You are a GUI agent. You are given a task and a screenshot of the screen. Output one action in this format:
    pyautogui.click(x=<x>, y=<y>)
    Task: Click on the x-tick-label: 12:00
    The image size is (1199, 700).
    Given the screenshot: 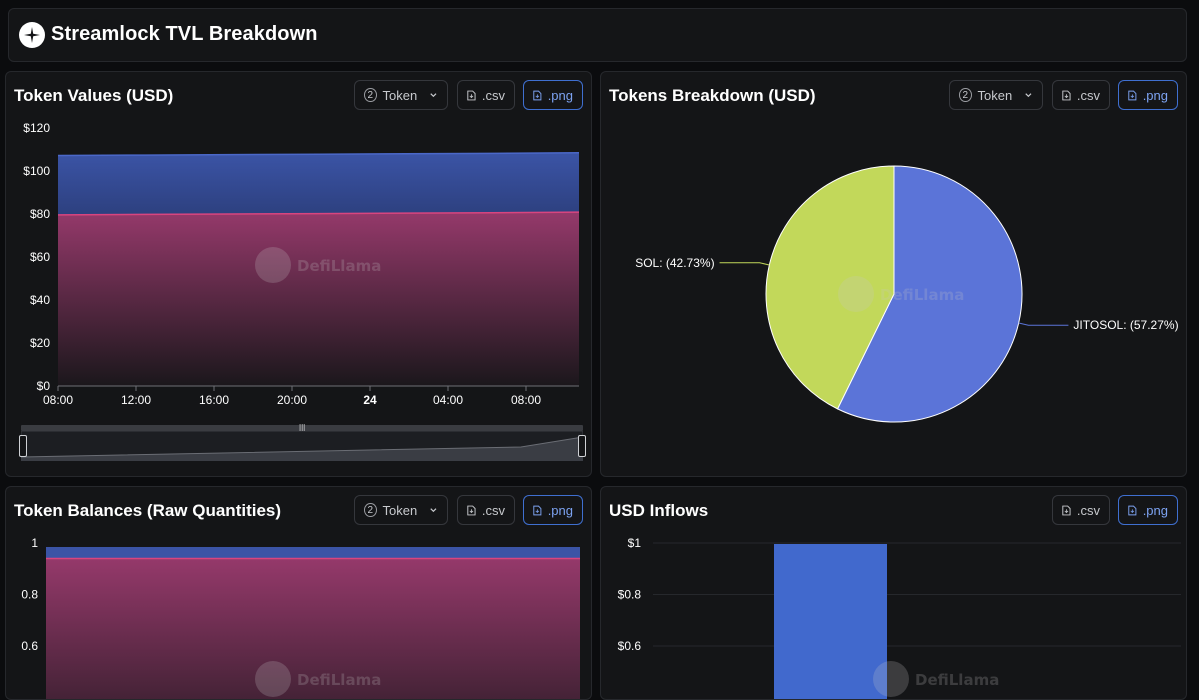 What is the action you would take?
    pyautogui.click(x=136, y=400)
    